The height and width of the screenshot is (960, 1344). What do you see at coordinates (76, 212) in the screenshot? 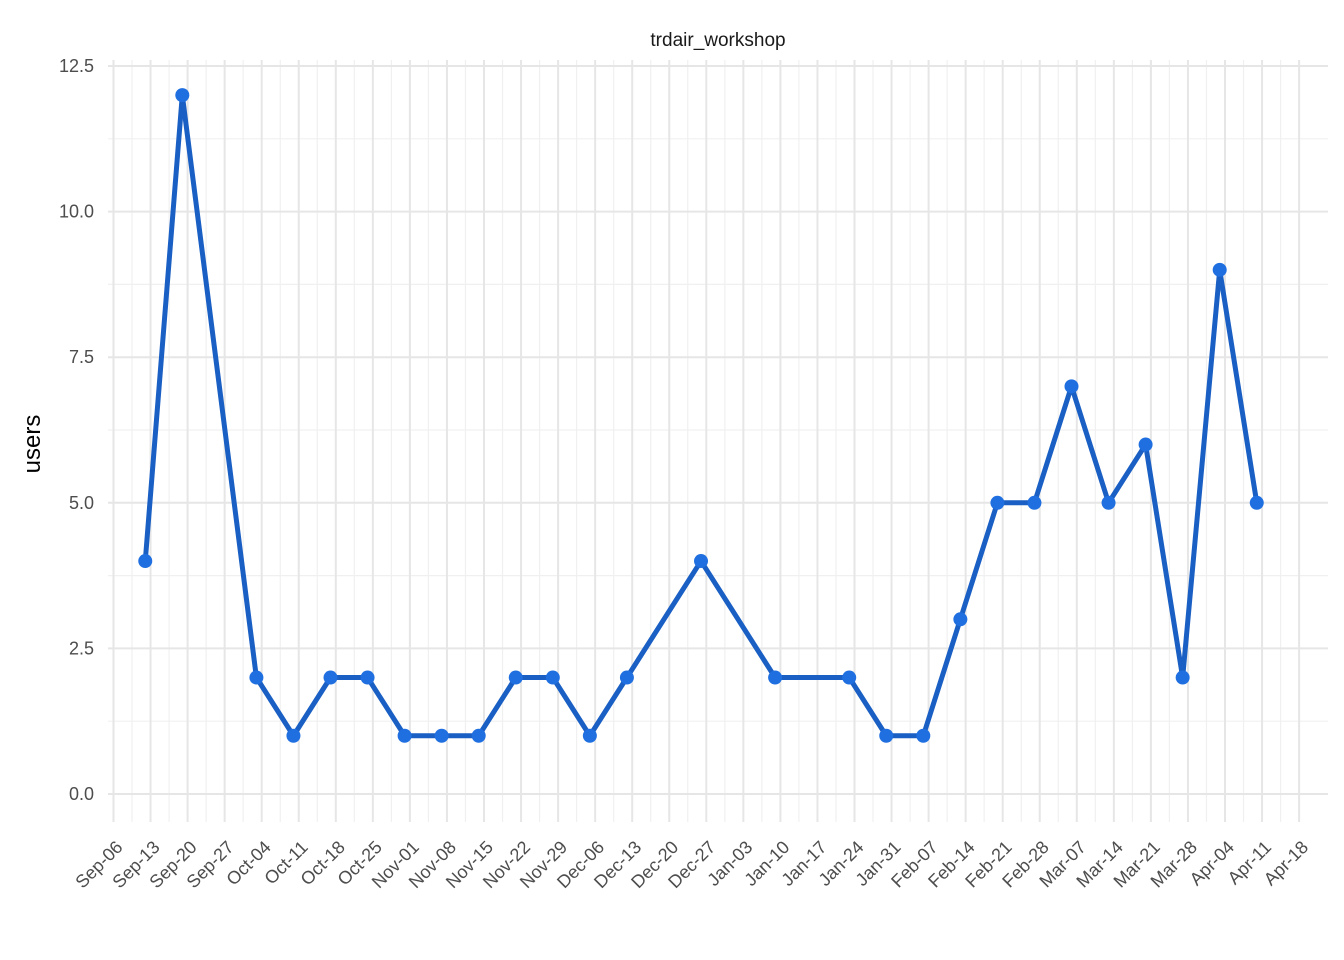
I see `y-tick-label: 10.0` at bounding box center [76, 212].